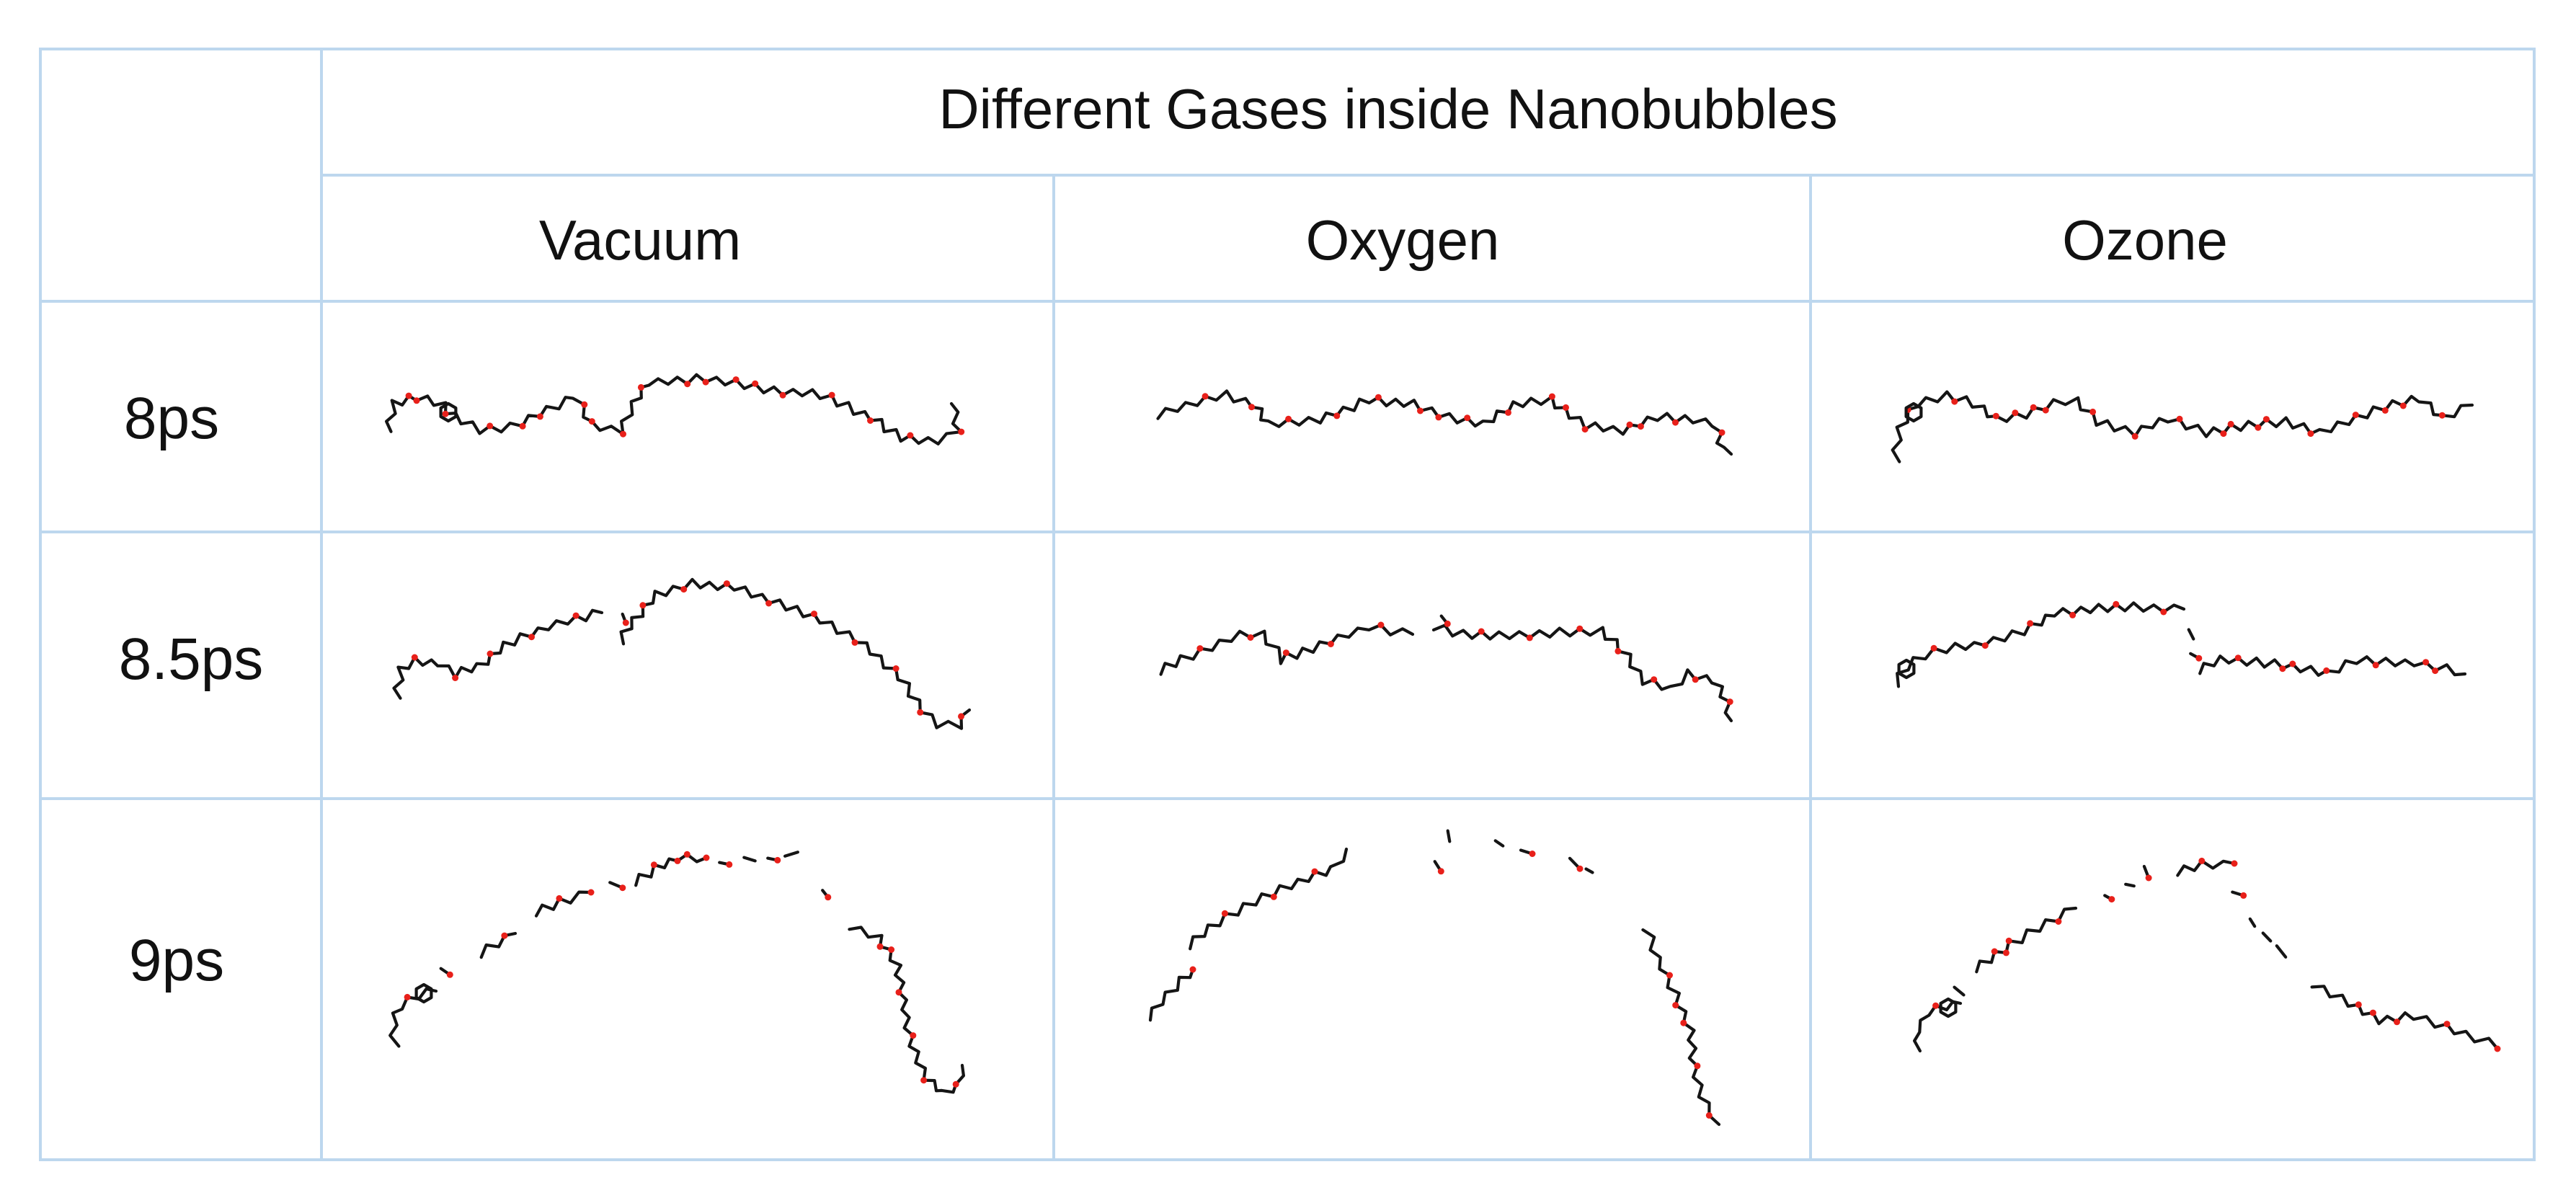  Describe the element at coordinates (1434, 978) in the screenshot. I see `snapshot-oxygen-9ps` at that location.